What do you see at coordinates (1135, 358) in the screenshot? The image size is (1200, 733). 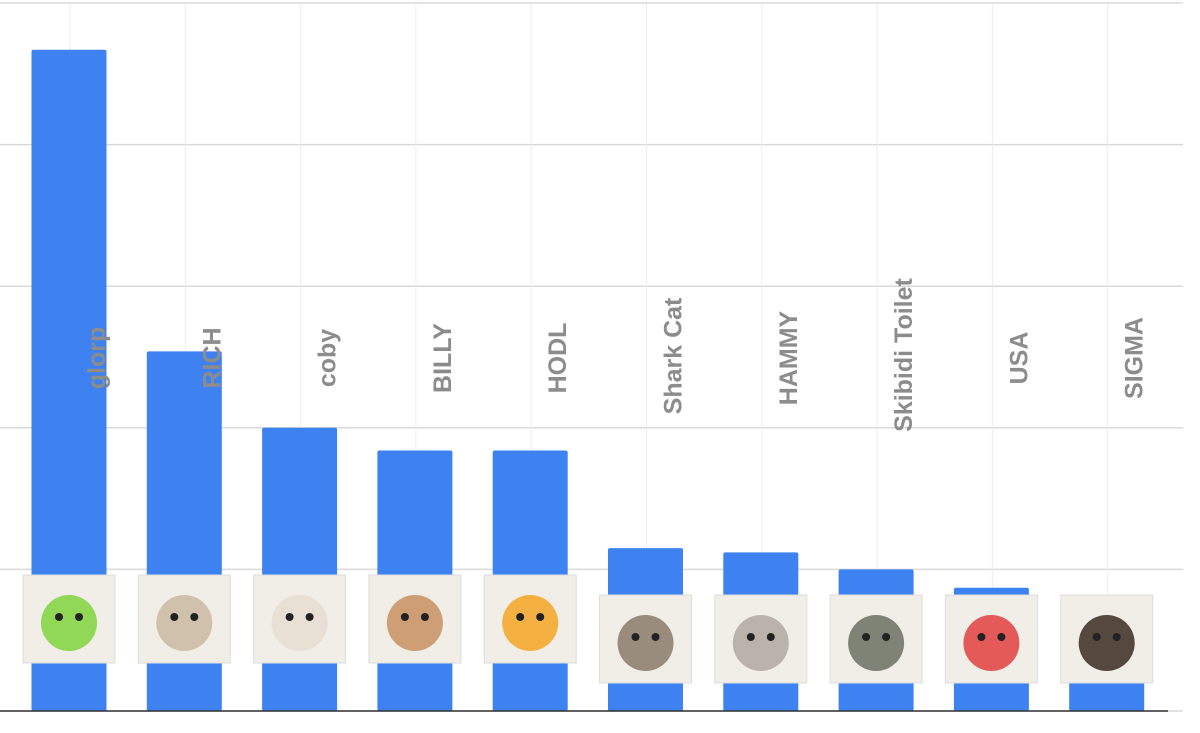 I see `bar-label: SIGMA` at bounding box center [1135, 358].